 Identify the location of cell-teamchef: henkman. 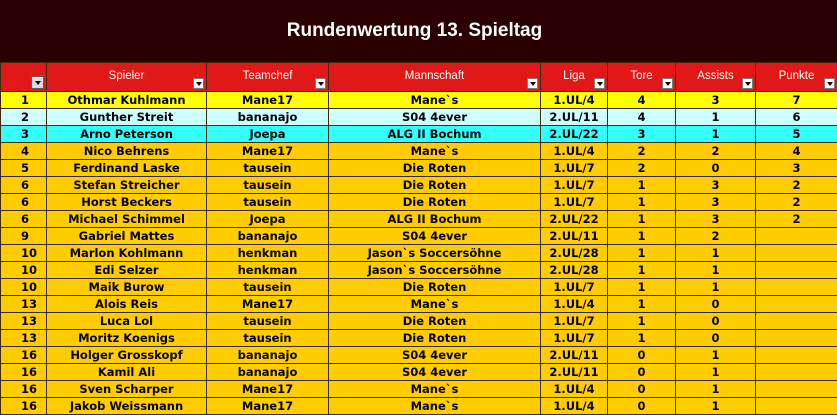
(267, 253).